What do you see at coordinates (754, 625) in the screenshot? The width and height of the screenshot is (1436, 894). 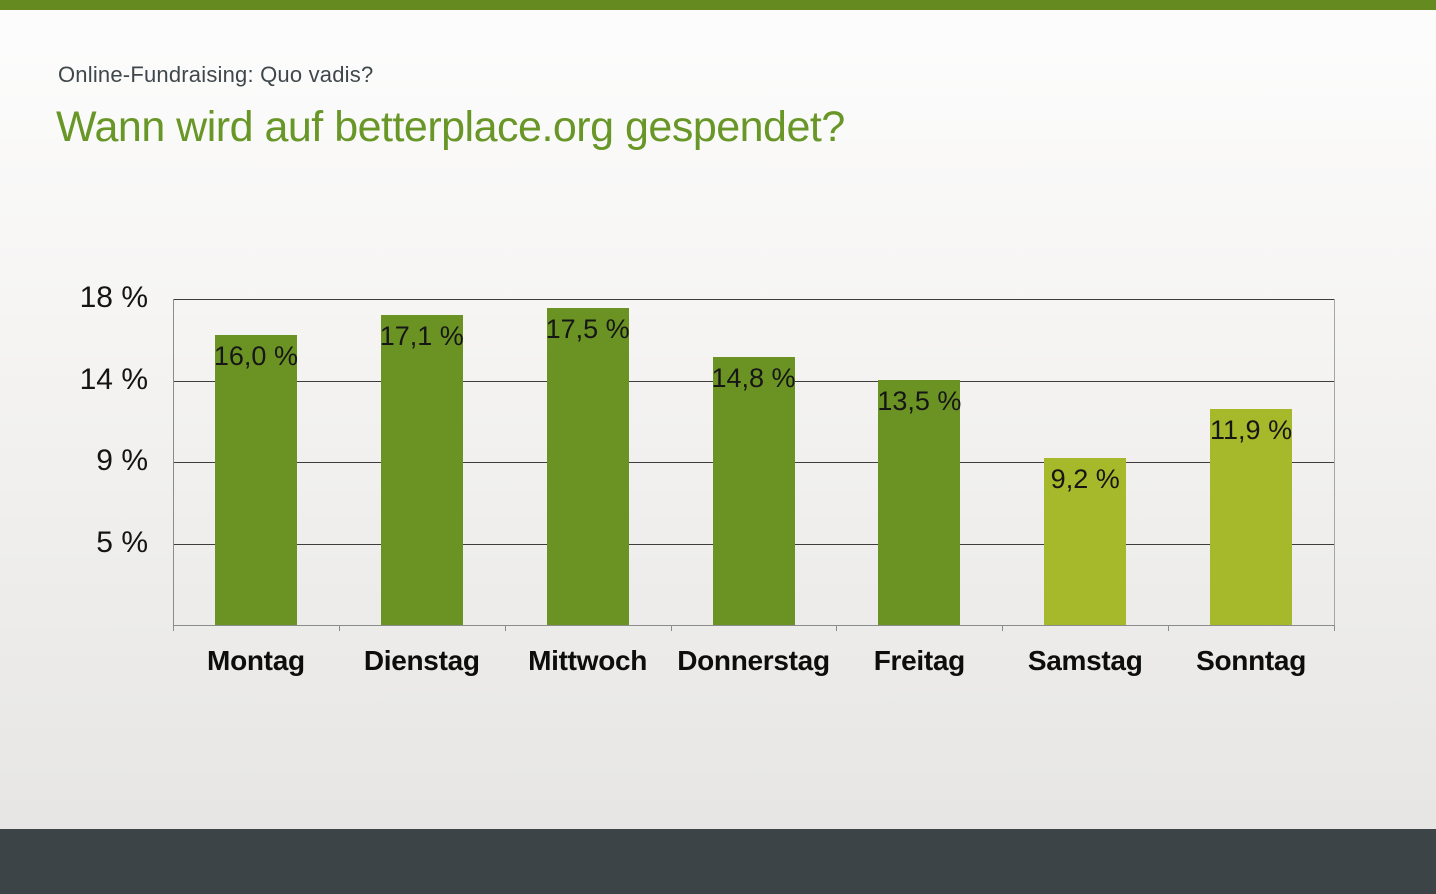 I see `x-axis-line` at bounding box center [754, 625].